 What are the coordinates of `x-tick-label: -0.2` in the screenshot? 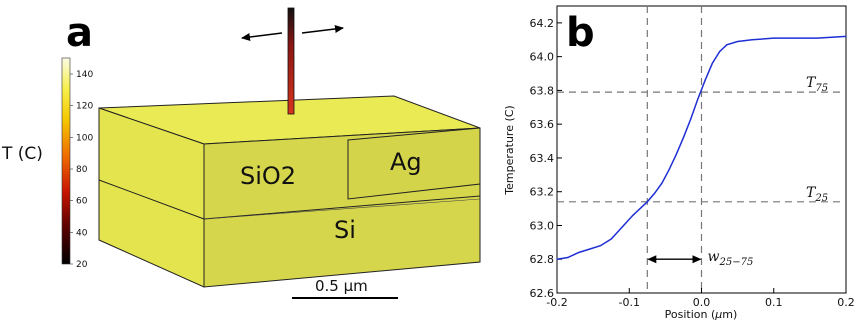 It's located at (556, 302).